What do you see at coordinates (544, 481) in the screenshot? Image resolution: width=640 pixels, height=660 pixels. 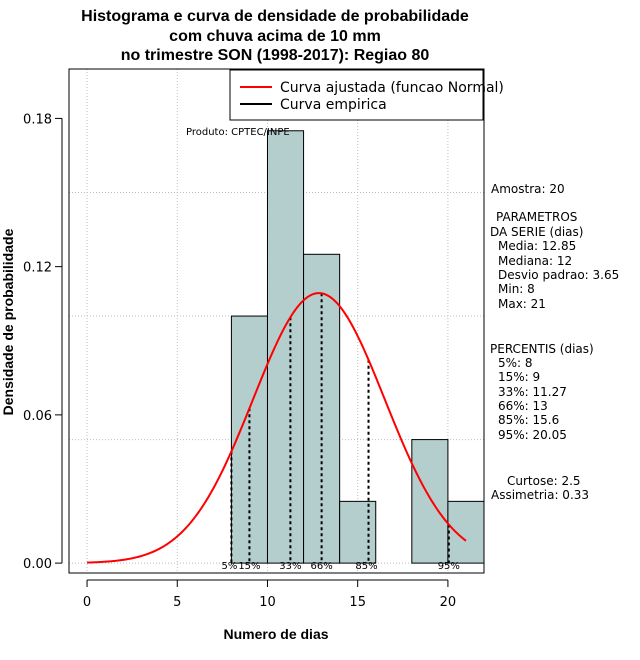 I see `stat-curtose: Curtose: 2.5` at bounding box center [544, 481].